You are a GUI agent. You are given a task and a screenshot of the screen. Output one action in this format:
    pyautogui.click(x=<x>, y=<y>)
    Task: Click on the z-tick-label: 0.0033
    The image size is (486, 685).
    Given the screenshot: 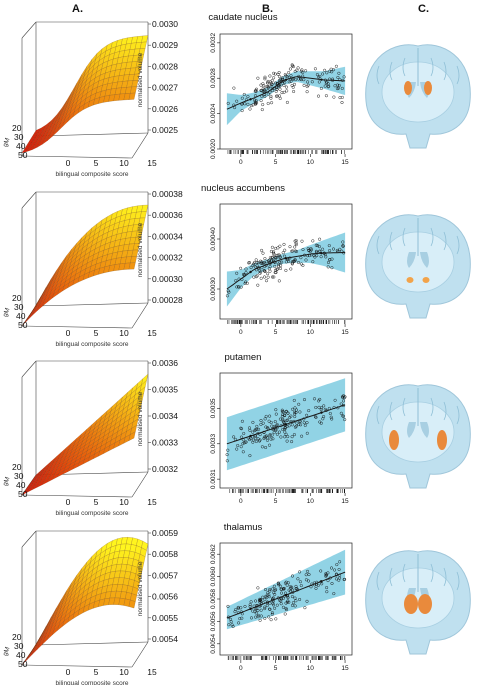 What is the action you would take?
    pyautogui.click(x=165, y=443)
    